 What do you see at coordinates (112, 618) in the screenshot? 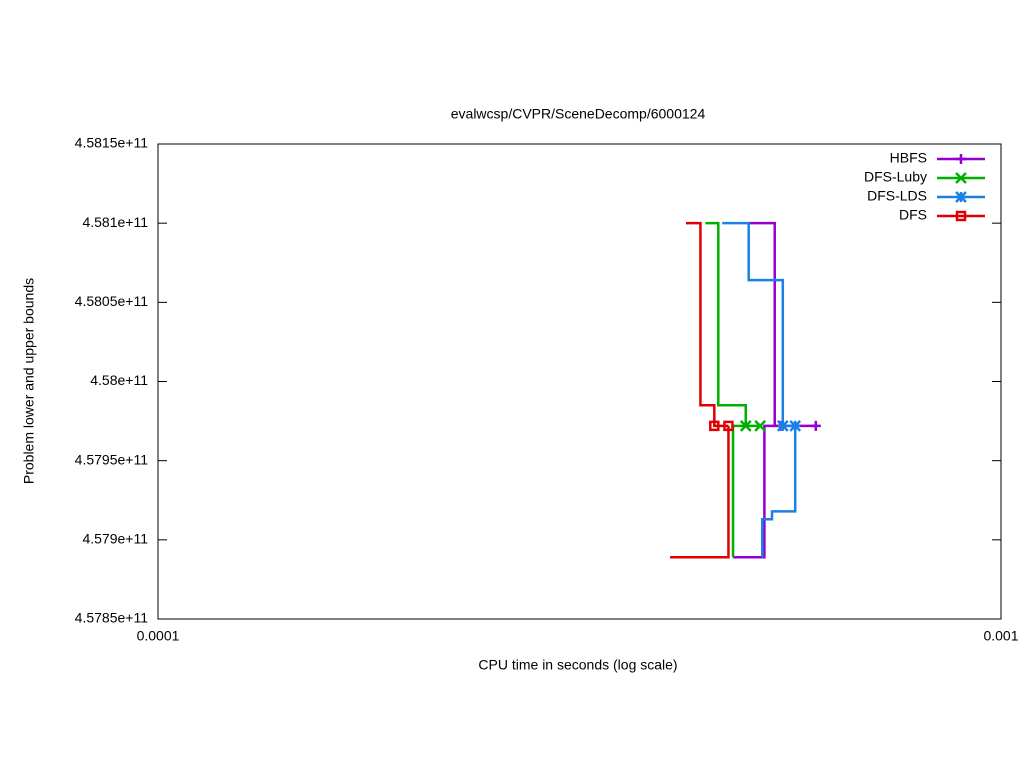
I see `y-tick-label: 4.5785e+11` at bounding box center [112, 618].